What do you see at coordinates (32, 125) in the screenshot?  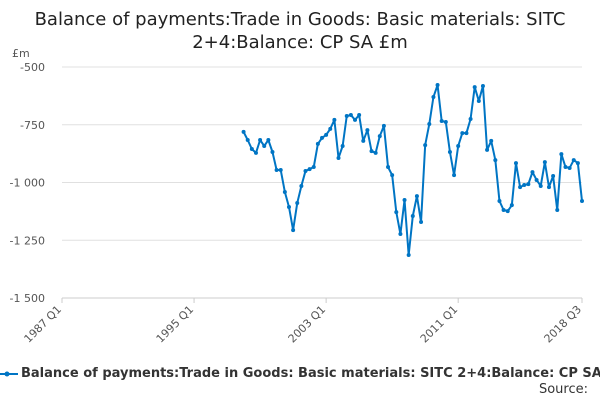 I see `y-tick-label: -750` at bounding box center [32, 125].